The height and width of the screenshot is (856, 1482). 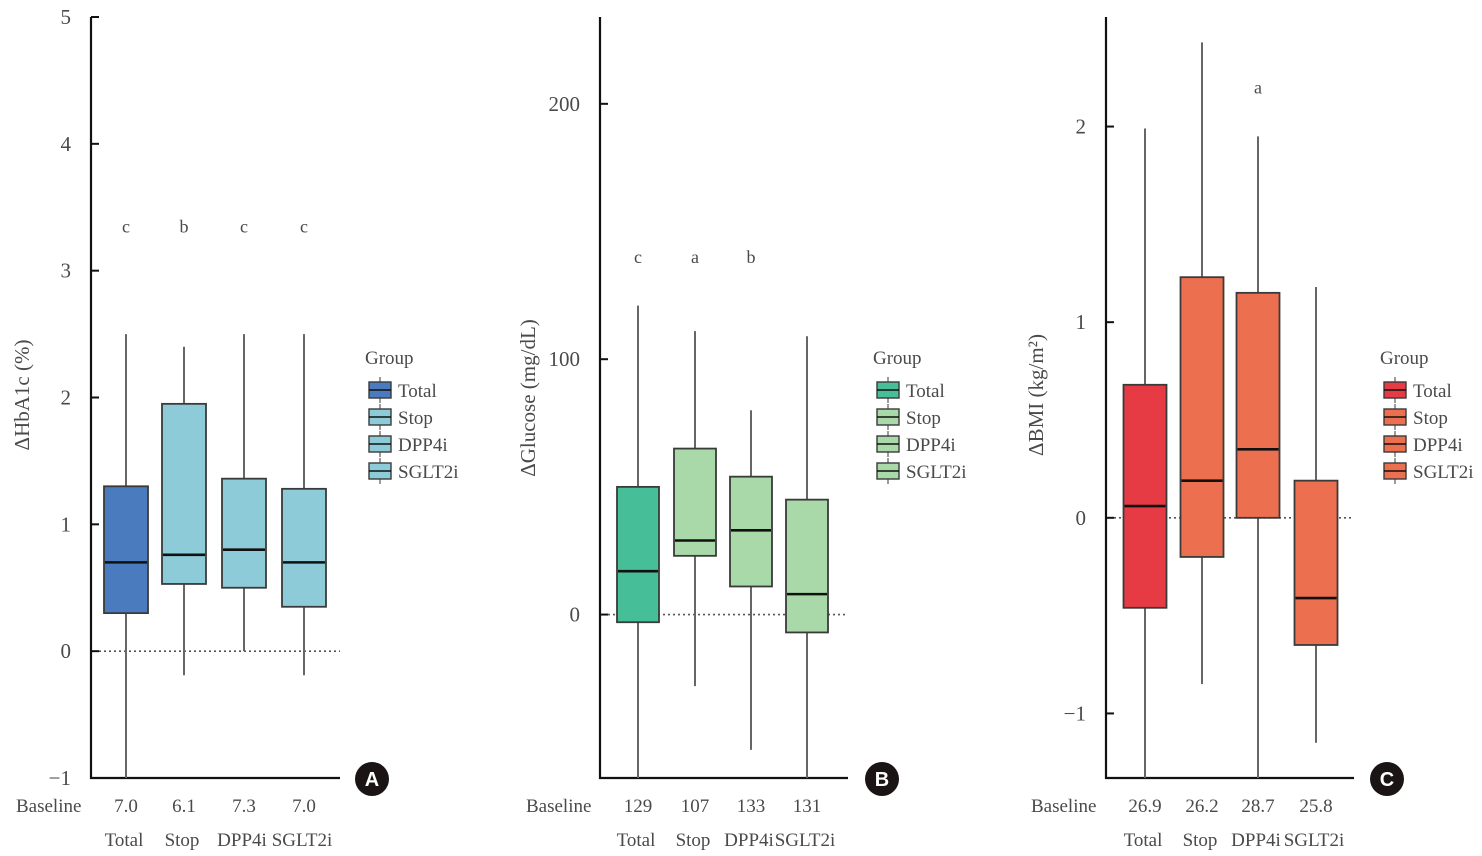 I want to click on baseline-value: 25.8, so click(x=1315, y=806).